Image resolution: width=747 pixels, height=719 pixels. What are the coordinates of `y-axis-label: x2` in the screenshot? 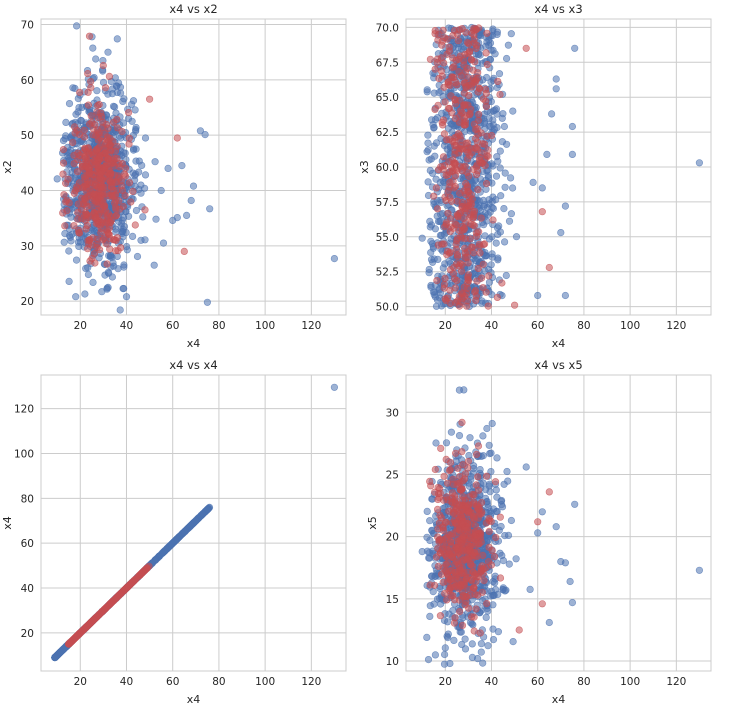 It's located at (7, 167).